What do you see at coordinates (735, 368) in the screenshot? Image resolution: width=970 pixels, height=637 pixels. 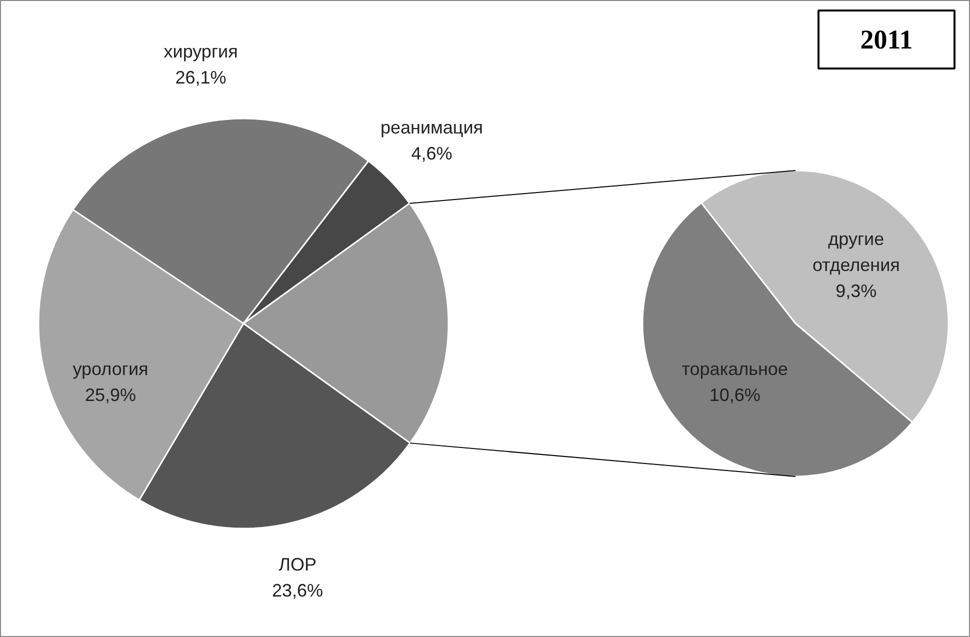 I see `slice-label: торакальное` at bounding box center [735, 368].